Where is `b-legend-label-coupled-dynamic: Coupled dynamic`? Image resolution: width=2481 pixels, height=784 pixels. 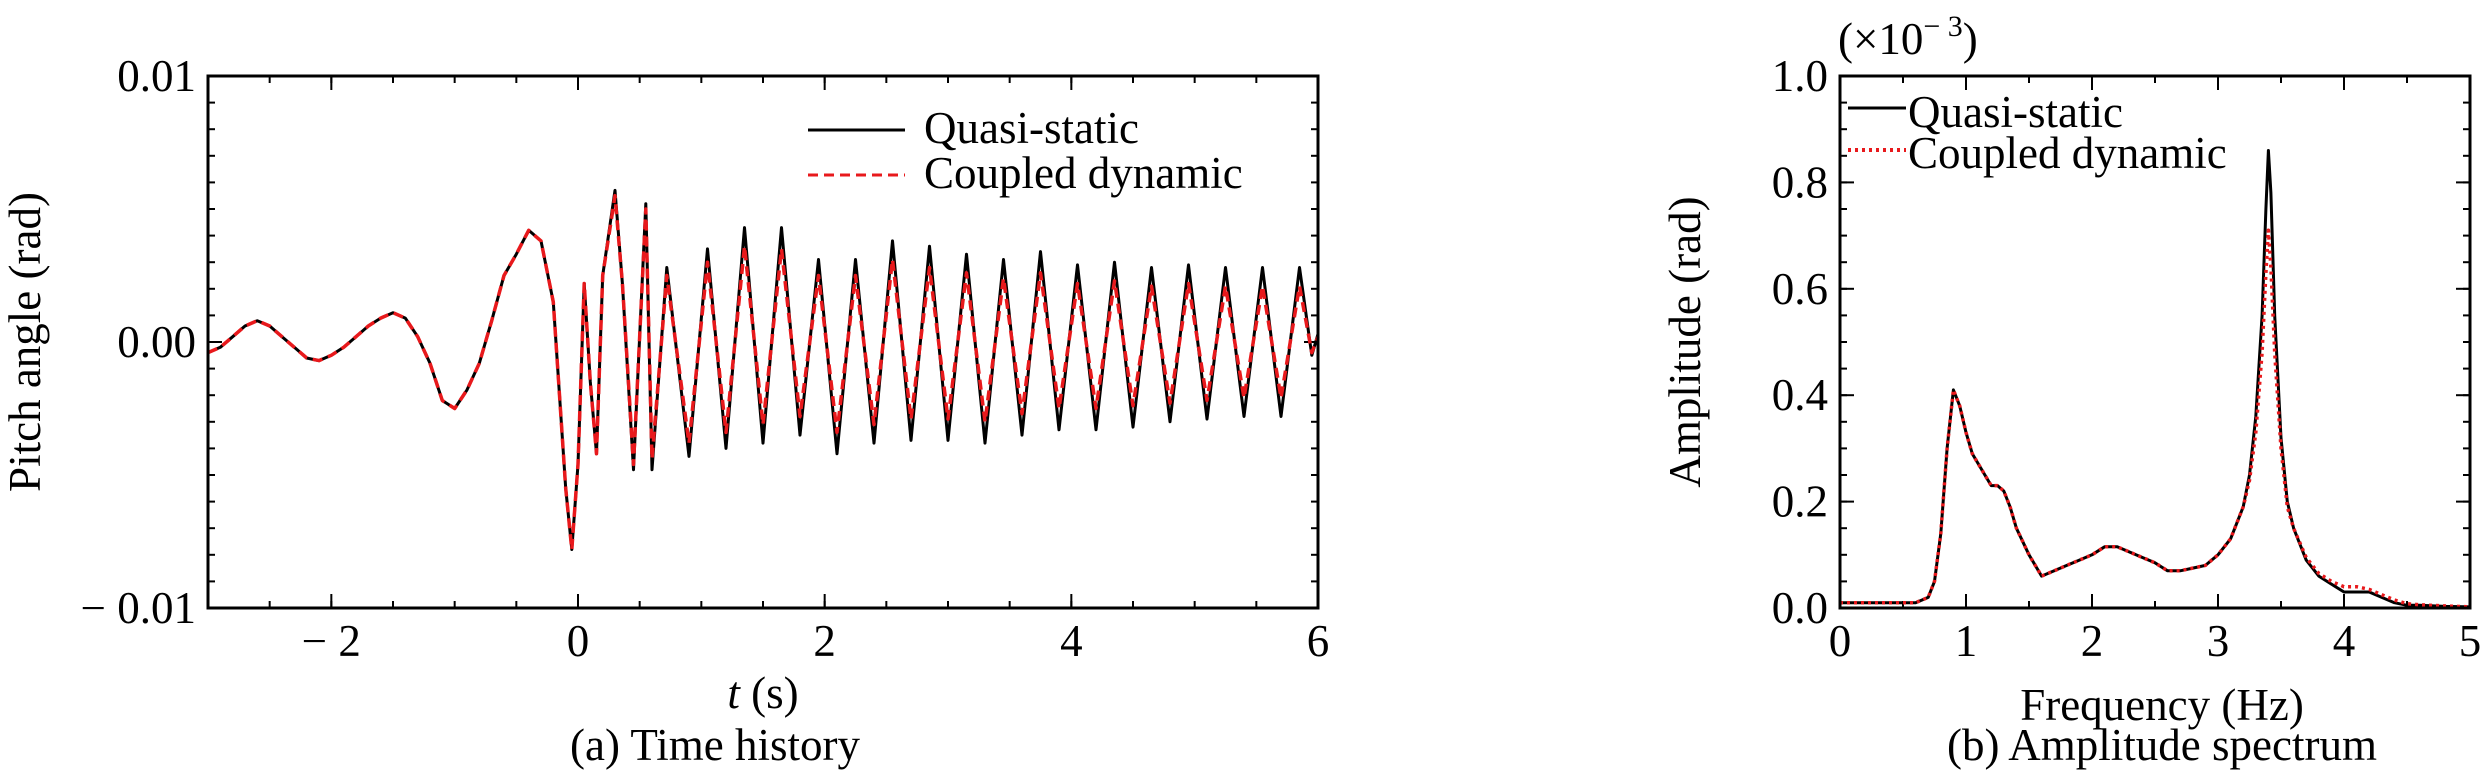 b-legend-label-coupled-dynamic: Coupled dynamic is located at coordinates (2067, 153).